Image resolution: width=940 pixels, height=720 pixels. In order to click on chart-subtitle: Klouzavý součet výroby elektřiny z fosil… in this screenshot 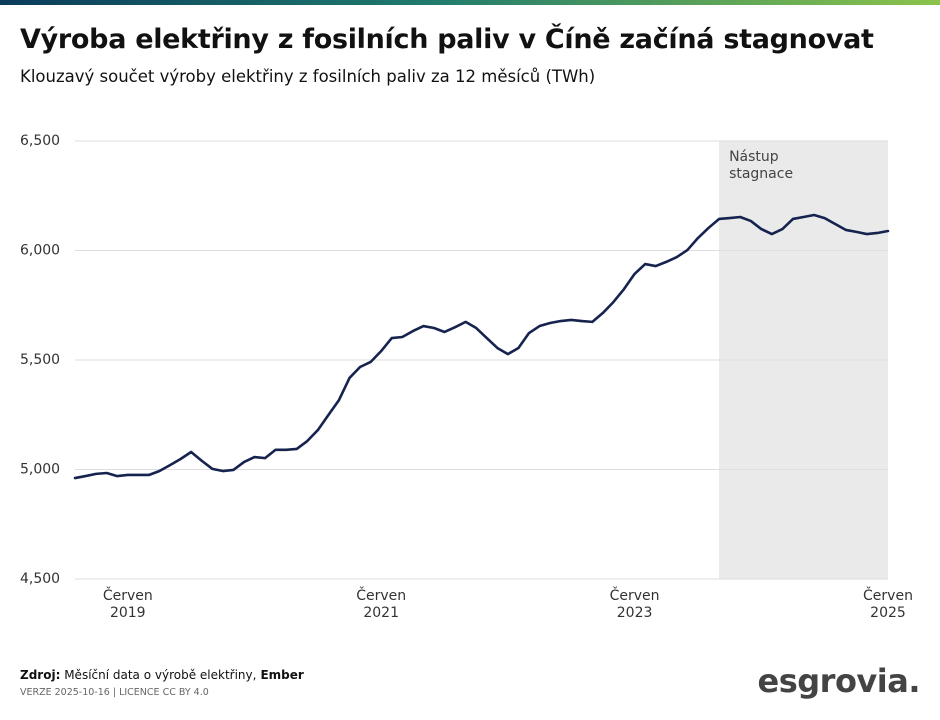, I will do `click(308, 76)`.